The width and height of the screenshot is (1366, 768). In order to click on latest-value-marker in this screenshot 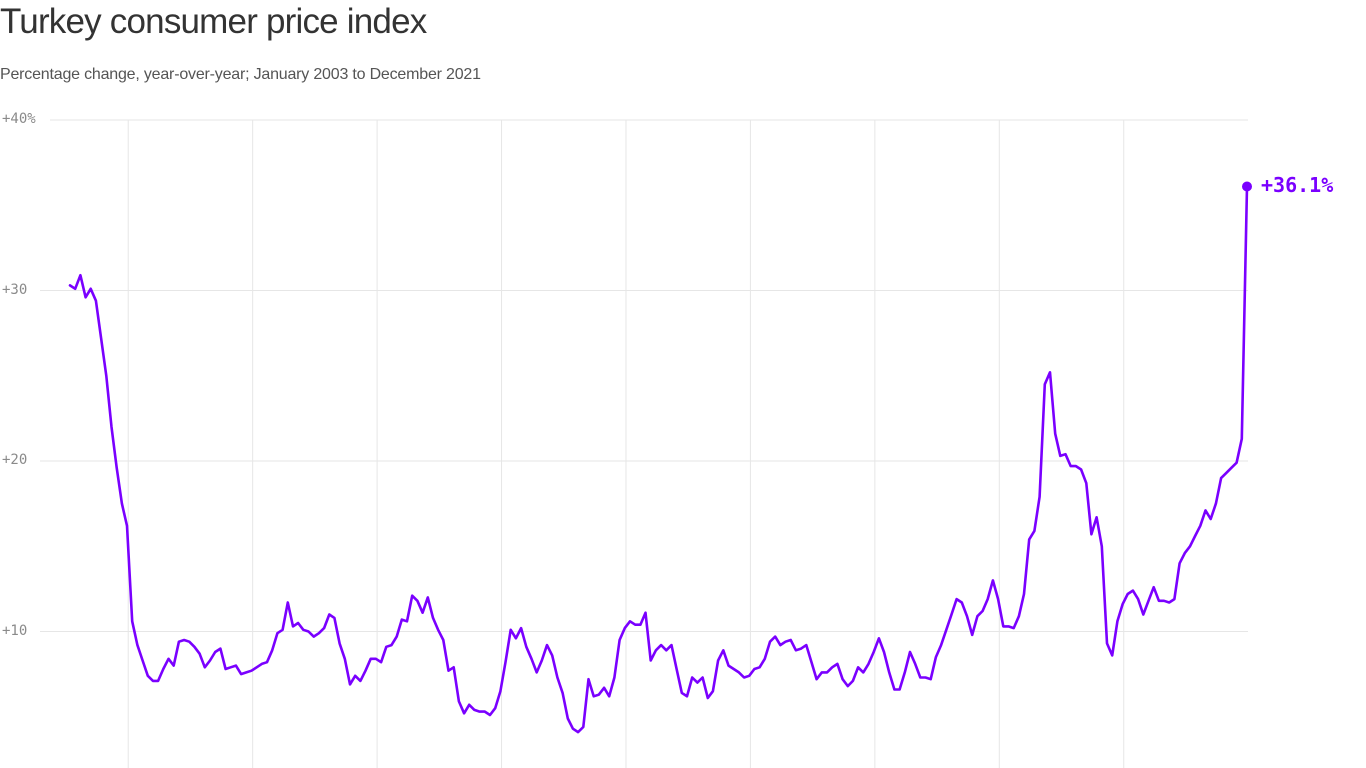, I will do `click(1247, 186)`.